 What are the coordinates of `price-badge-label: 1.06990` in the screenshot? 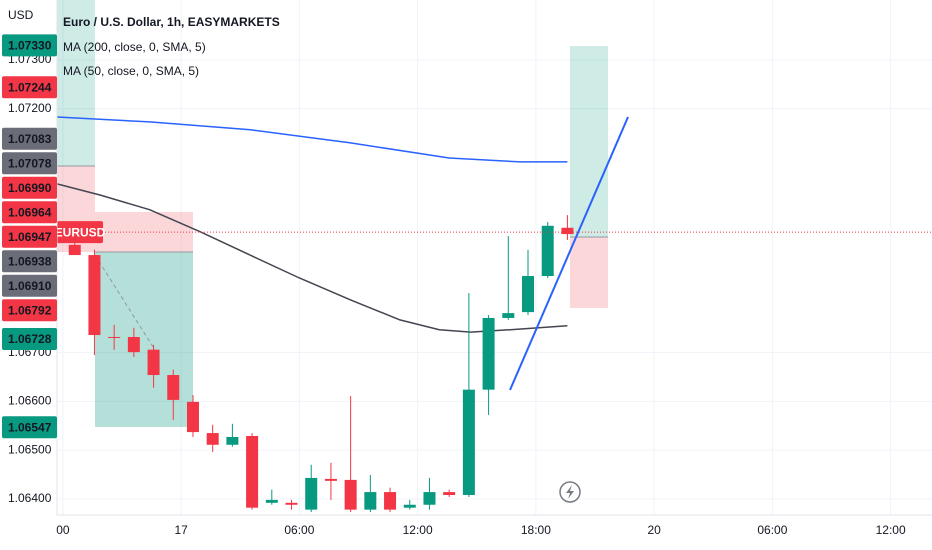 It's located at (30, 188).